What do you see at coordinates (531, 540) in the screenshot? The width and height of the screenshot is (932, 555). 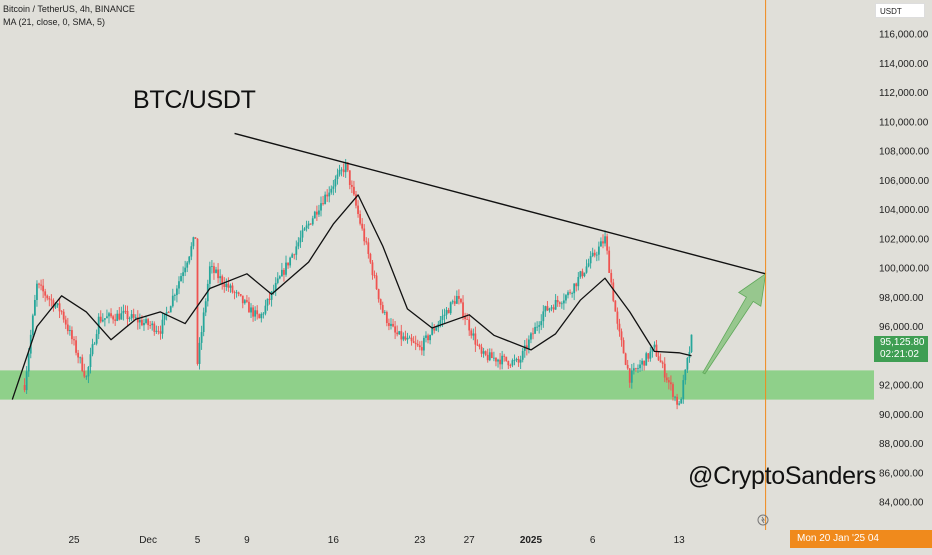 I see `x-tick-label: 2025` at bounding box center [531, 540].